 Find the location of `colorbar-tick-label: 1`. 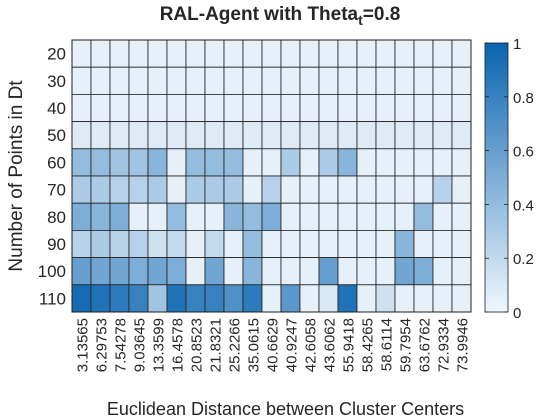

colorbar-tick-label: 1 is located at coordinates (517, 44).